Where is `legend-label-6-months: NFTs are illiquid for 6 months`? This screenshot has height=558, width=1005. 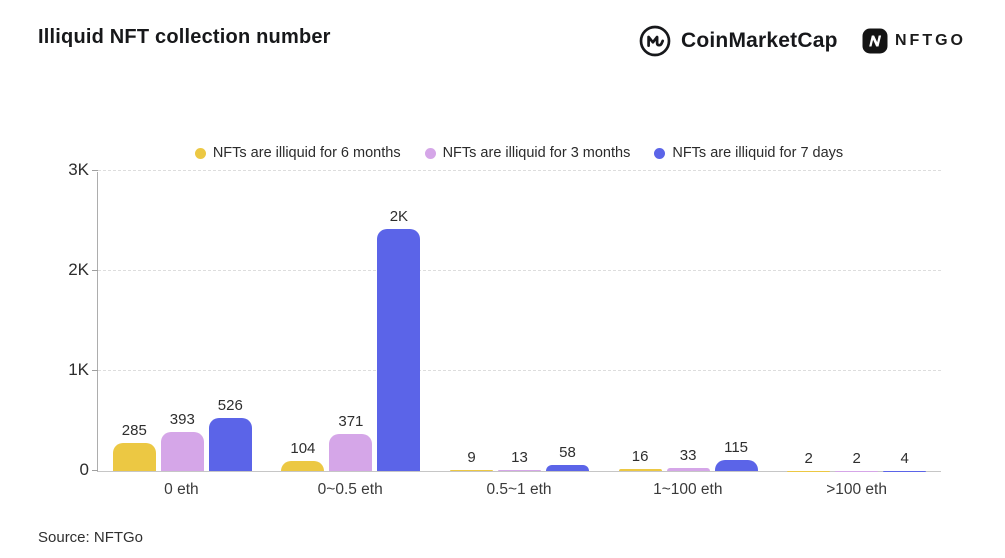 legend-label-6-months: NFTs are illiquid for 6 months is located at coordinates (306, 153).